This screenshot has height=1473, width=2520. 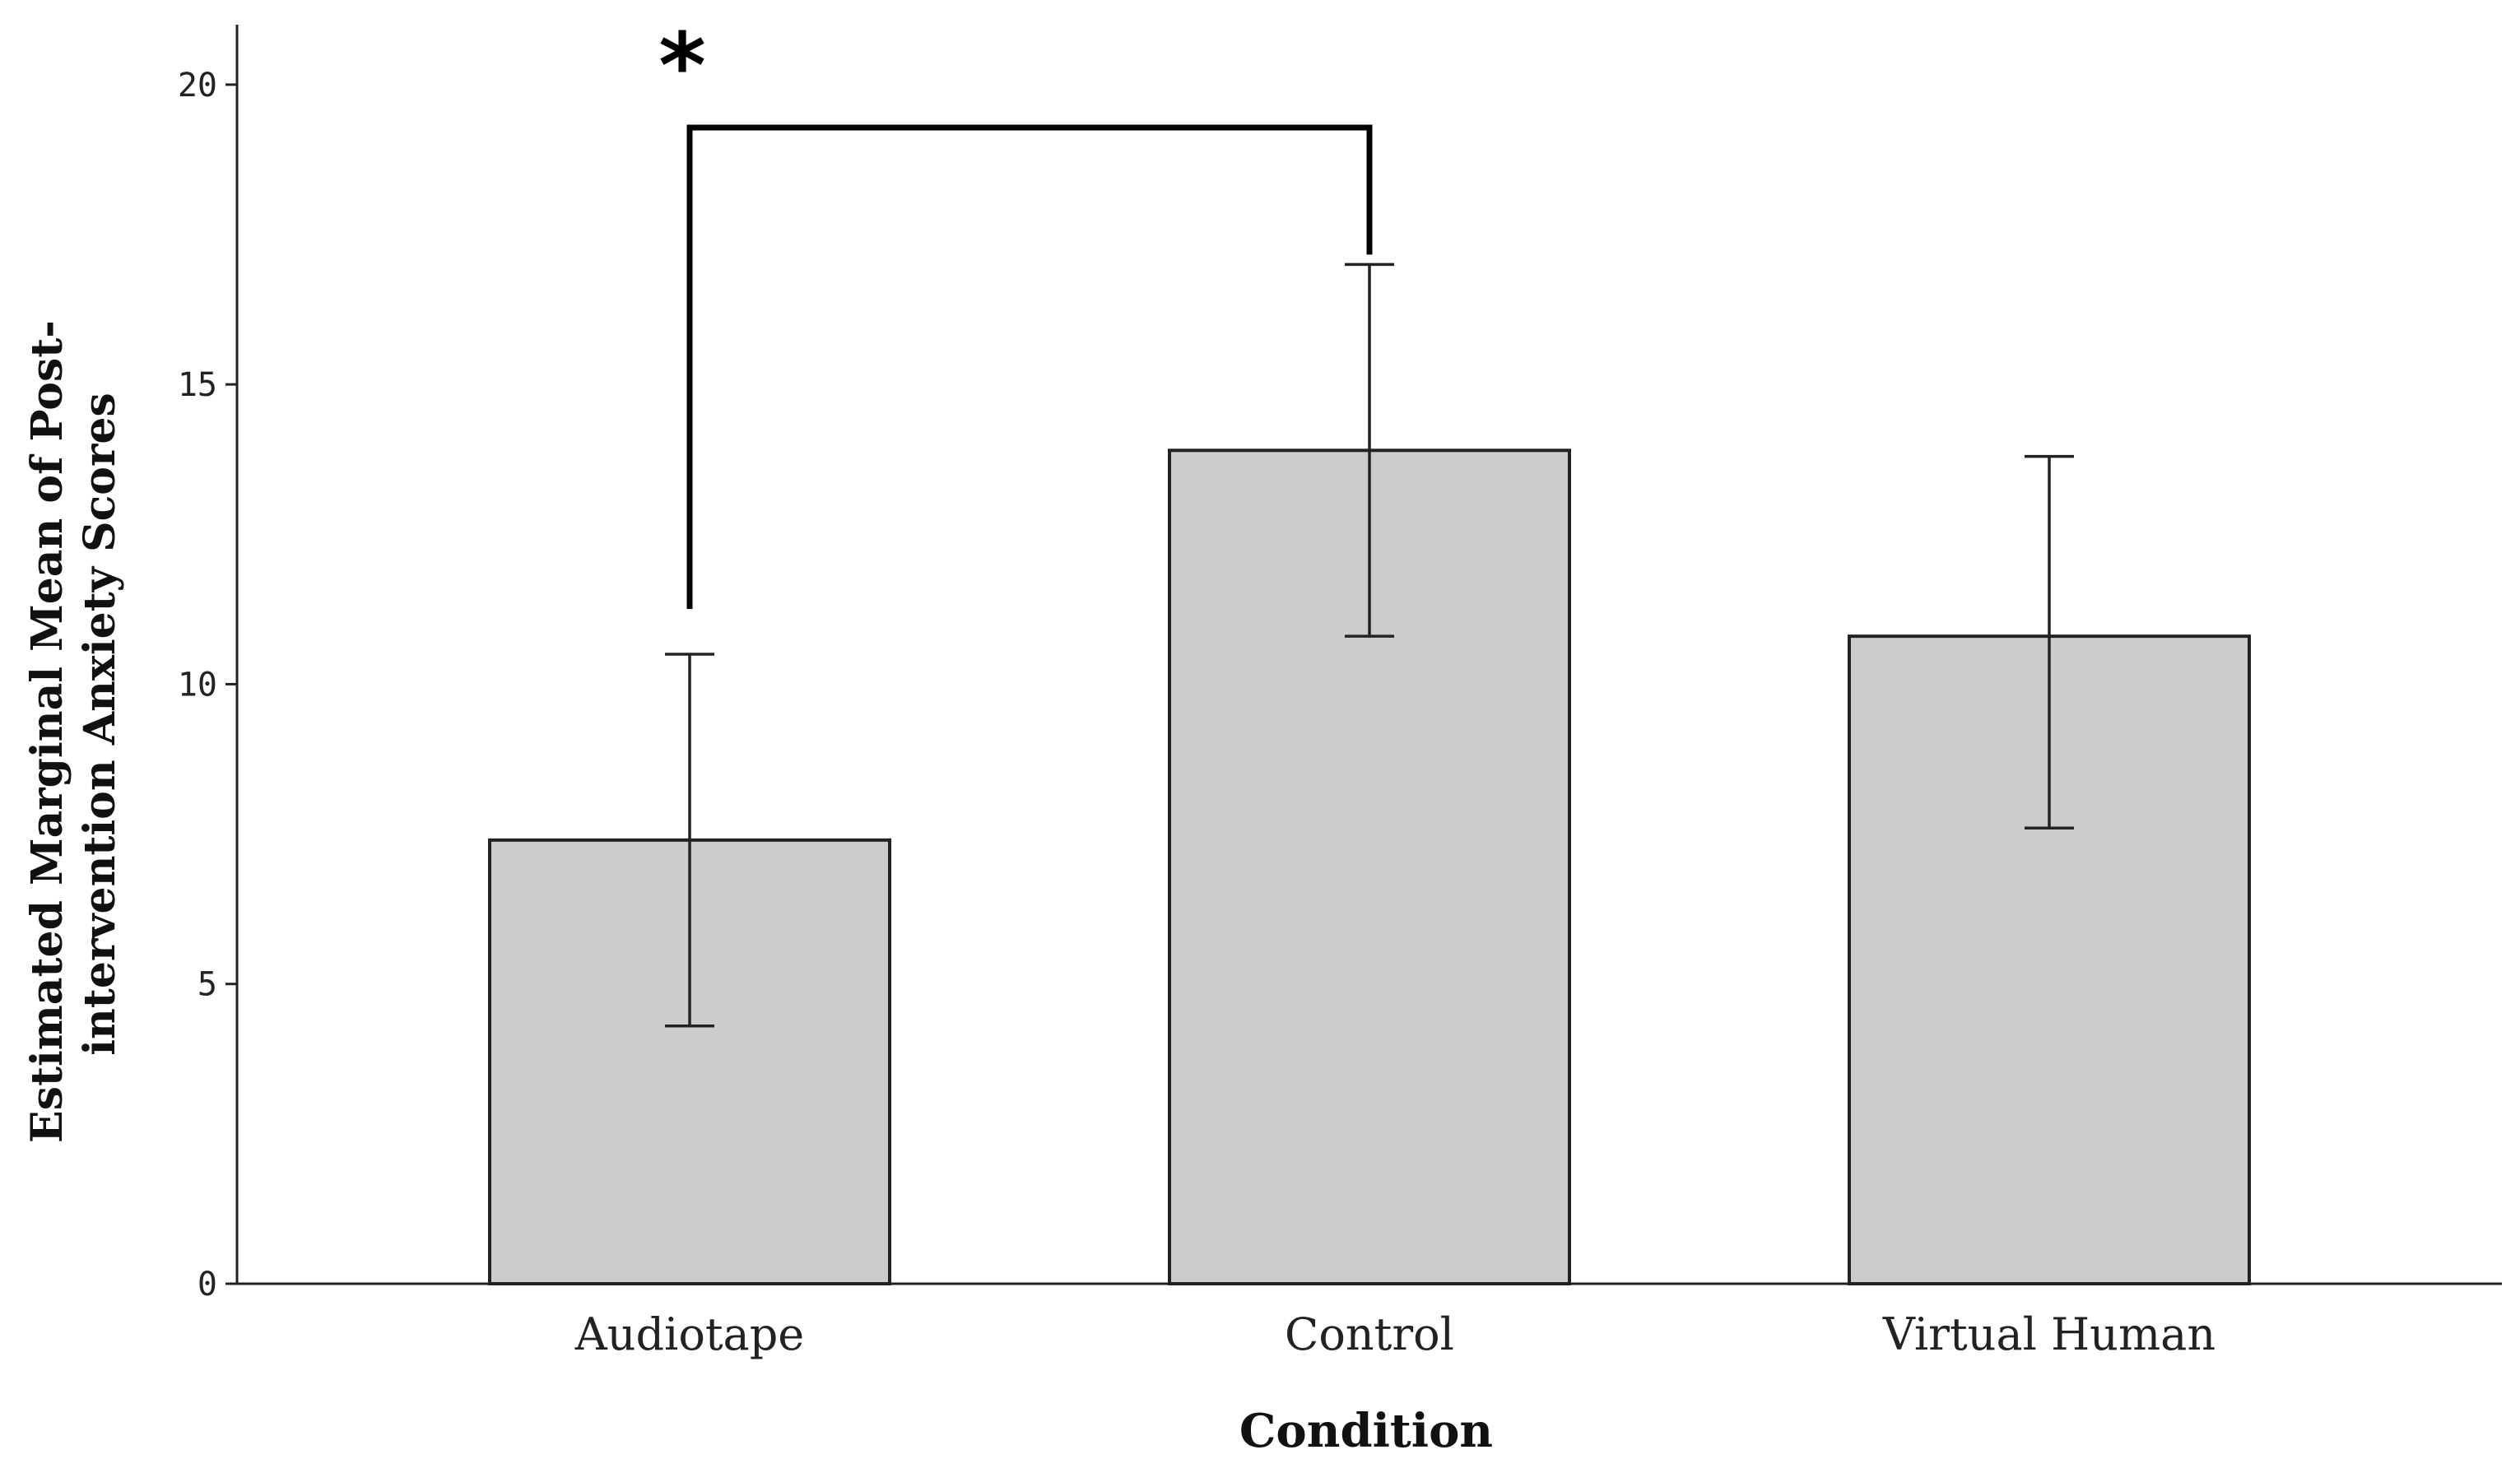 What do you see at coordinates (1366, 1431) in the screenshot?
I see `x-axis-title: Condition` at bounding box center [1366, 1431].